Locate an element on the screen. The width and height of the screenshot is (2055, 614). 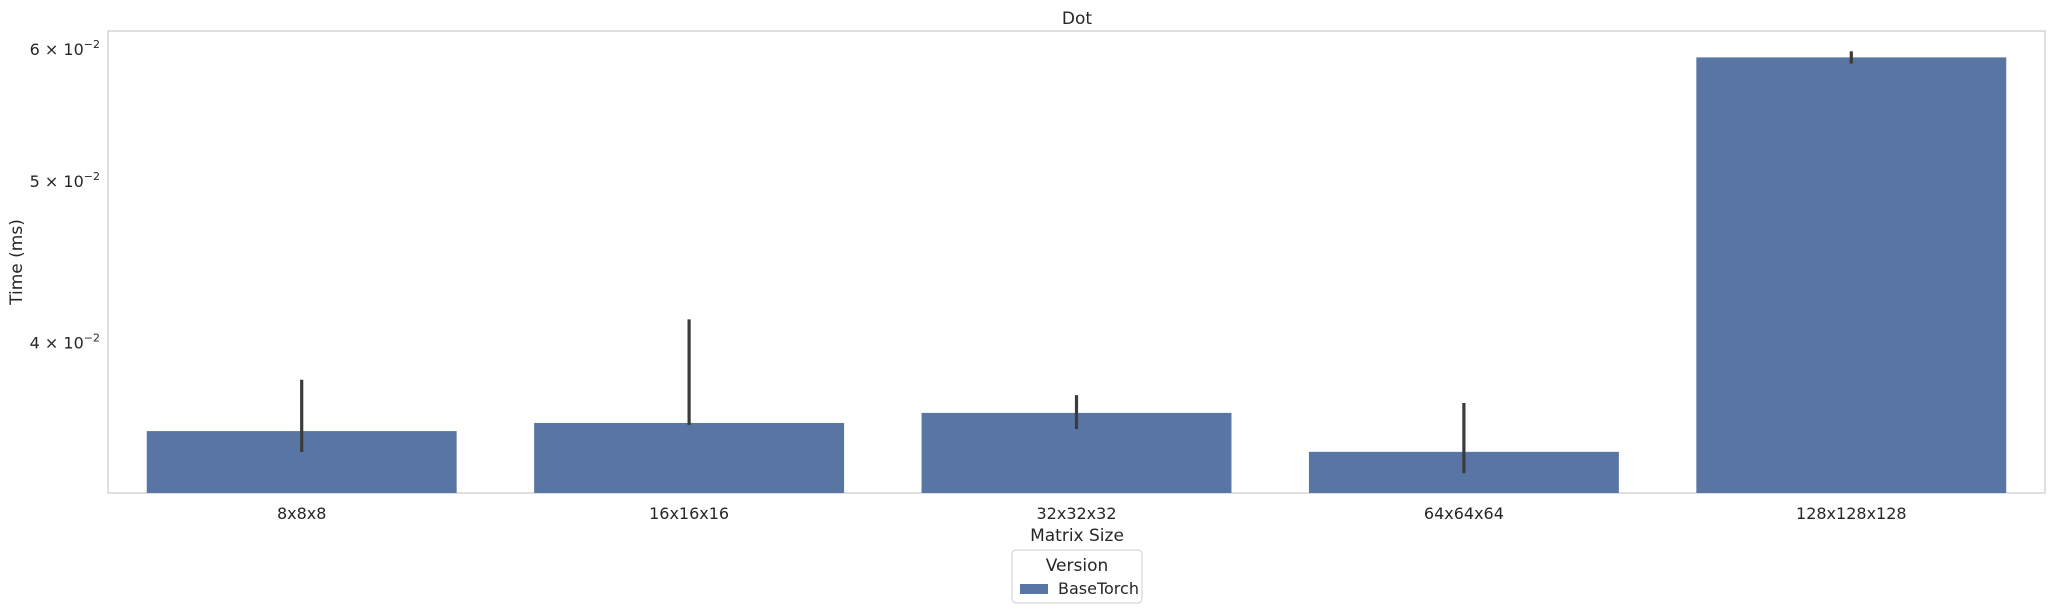
legend-swatch-basetorch is located at coordinates (1034, 589).